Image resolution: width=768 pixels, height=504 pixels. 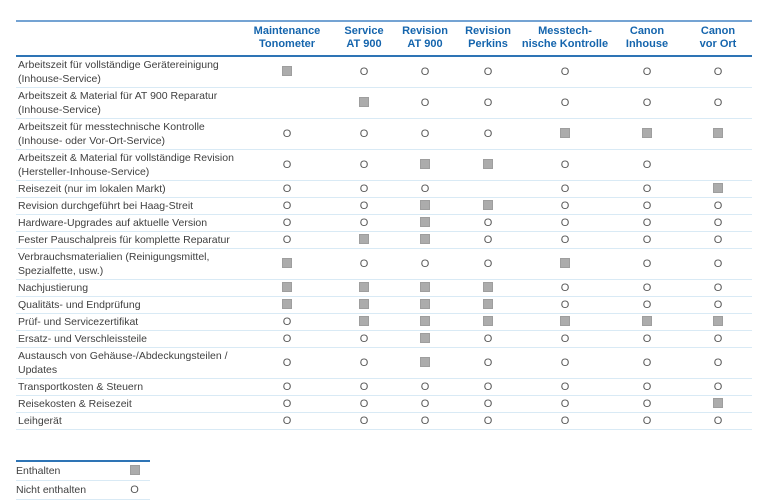 What do you see at coordinates (384, 421) in the screenshot?
I see `table-row: Leihgerät O O O O O O O` at bounding box center [384, 421].